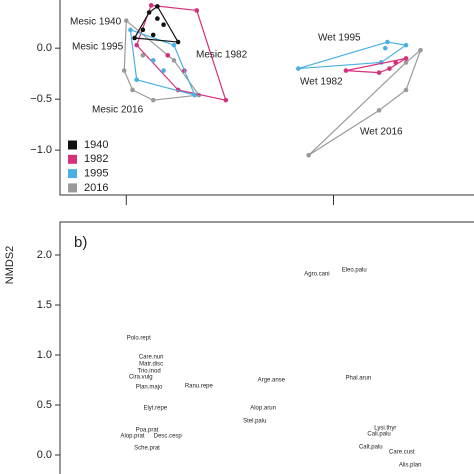 The width and height of the screenshot is (474, 474). I want to click on species-label: Care.nuri, so click(151, 358).